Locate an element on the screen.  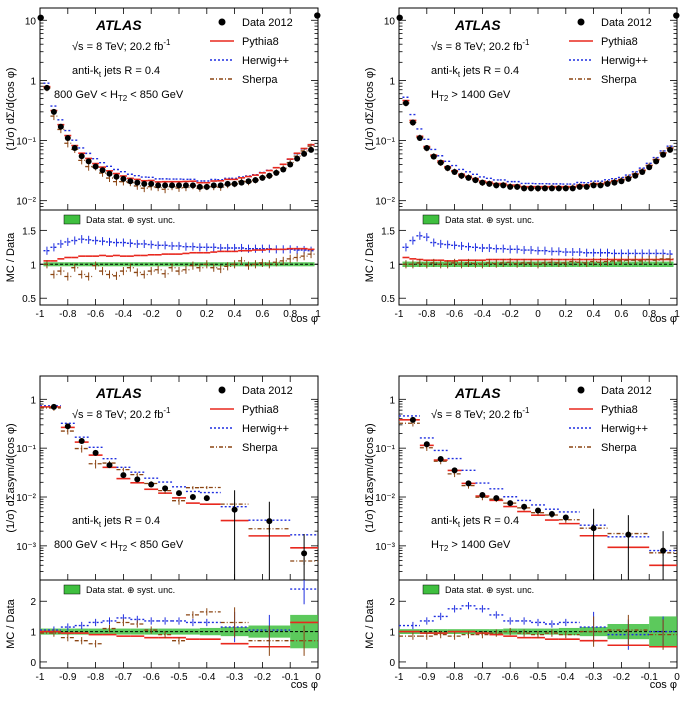
x-tick-label: 0.4 is located at coordinates (235, 314).